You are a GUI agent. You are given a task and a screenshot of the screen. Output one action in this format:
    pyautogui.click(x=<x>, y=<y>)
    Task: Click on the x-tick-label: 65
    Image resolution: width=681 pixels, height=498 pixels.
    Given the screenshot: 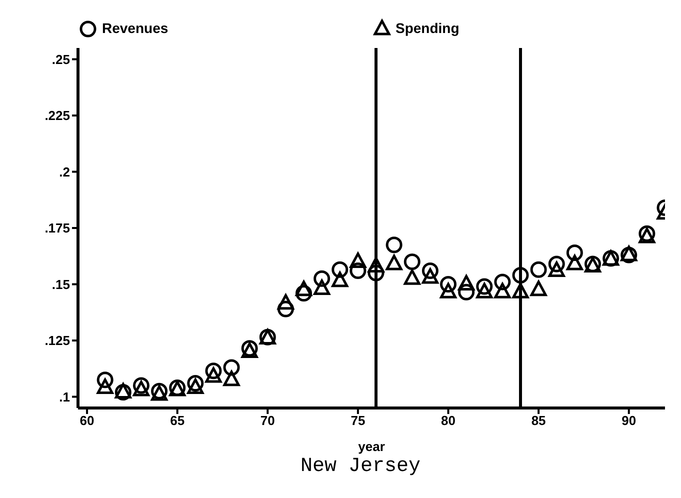 What is the action you would take?
    pyautogui.click(x=177, y=420)
    